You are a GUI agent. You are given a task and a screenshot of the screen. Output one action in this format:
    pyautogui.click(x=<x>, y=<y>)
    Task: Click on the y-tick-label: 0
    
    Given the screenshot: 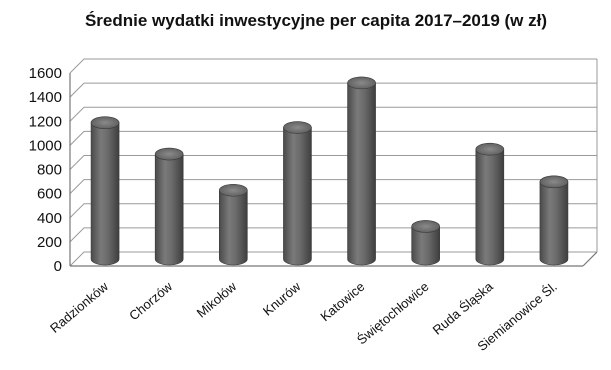 What is the action you would take?
    pyautogui.click(x=58, y=266)
    